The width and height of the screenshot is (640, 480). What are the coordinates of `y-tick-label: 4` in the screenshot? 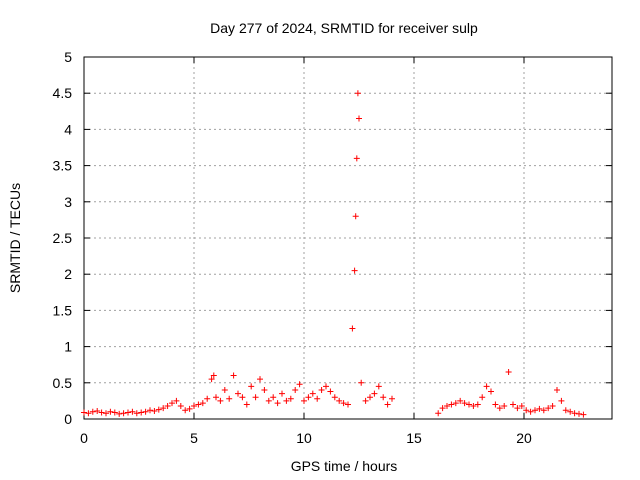 It's located at (68, 129).